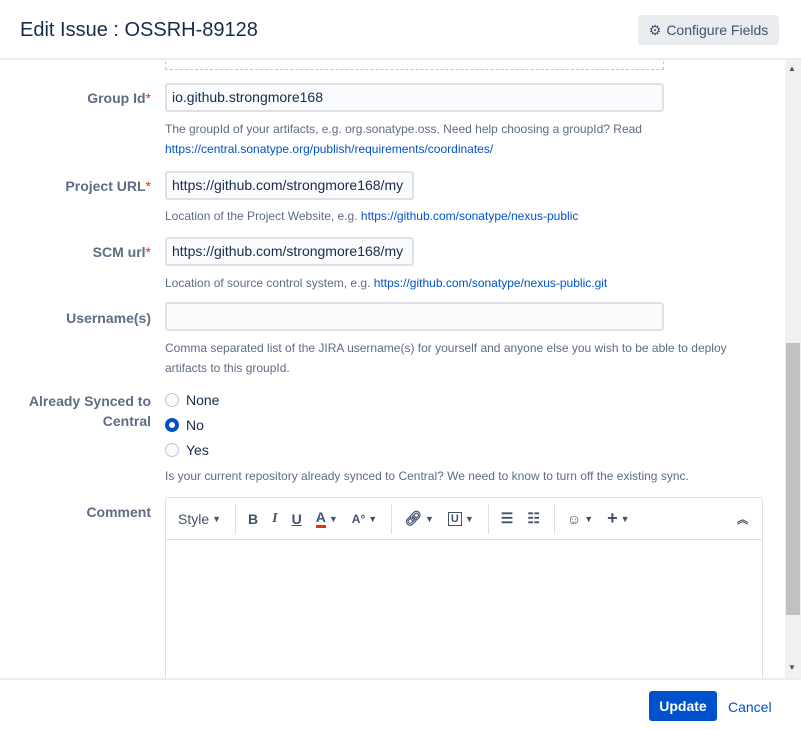  Describe the element at coordinates (655, 29) in the screenshot. I see `gear-icon: ⚙` at that location.